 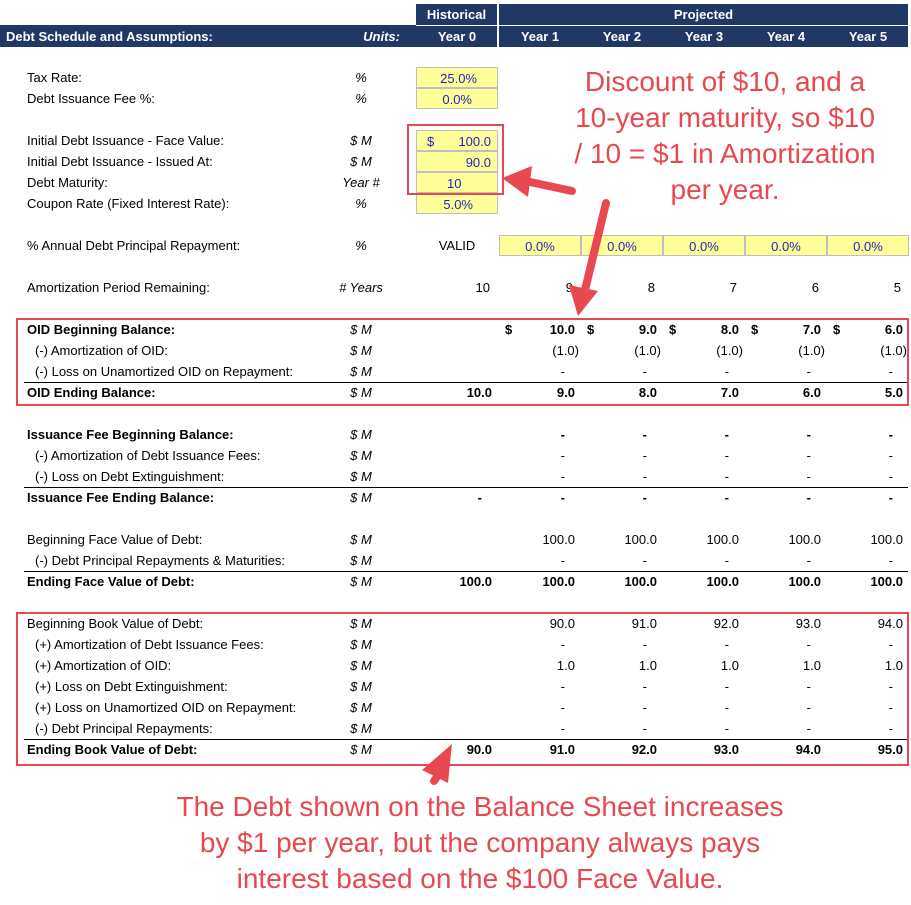 What do you see at coordinates (457, 98) in the screenshot?
I see `fee-pct-input: 0.0%` at bounding box center [457, 98].